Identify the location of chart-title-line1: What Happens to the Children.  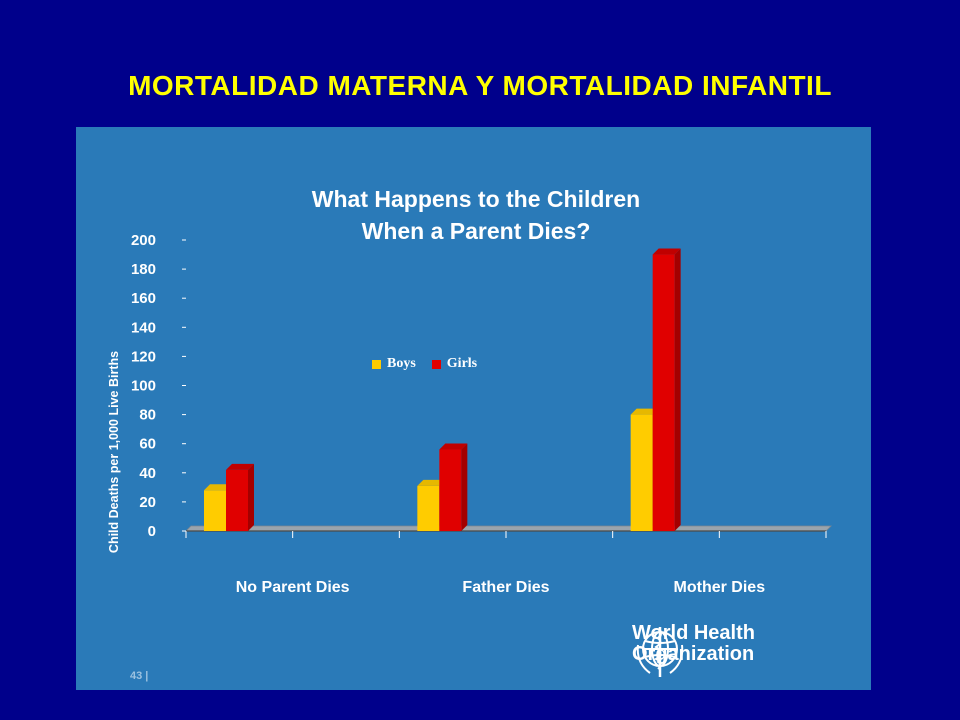
(476, 199).